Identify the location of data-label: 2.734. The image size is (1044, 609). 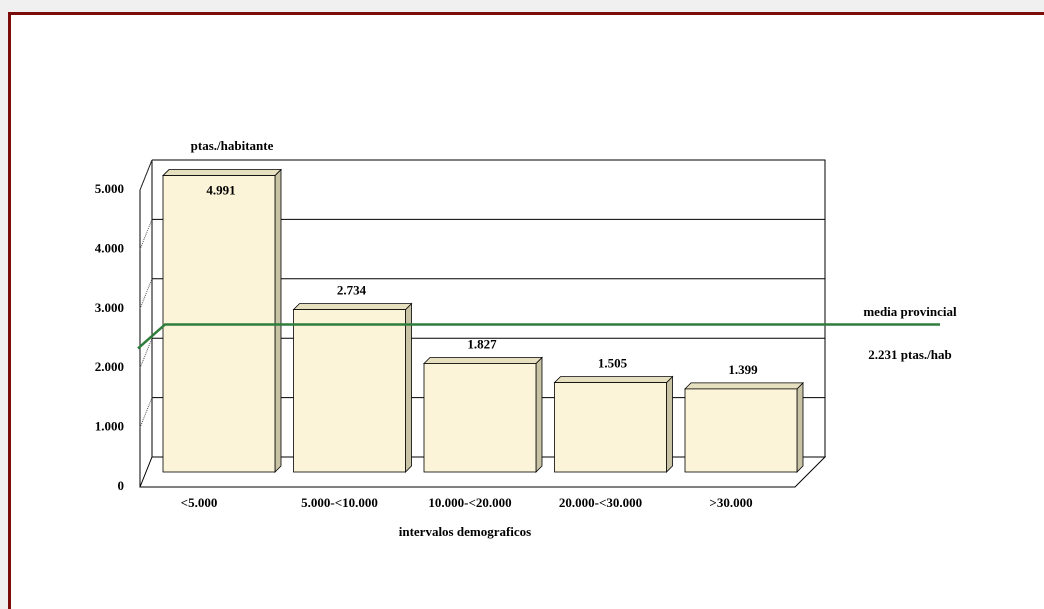
(352, 290).